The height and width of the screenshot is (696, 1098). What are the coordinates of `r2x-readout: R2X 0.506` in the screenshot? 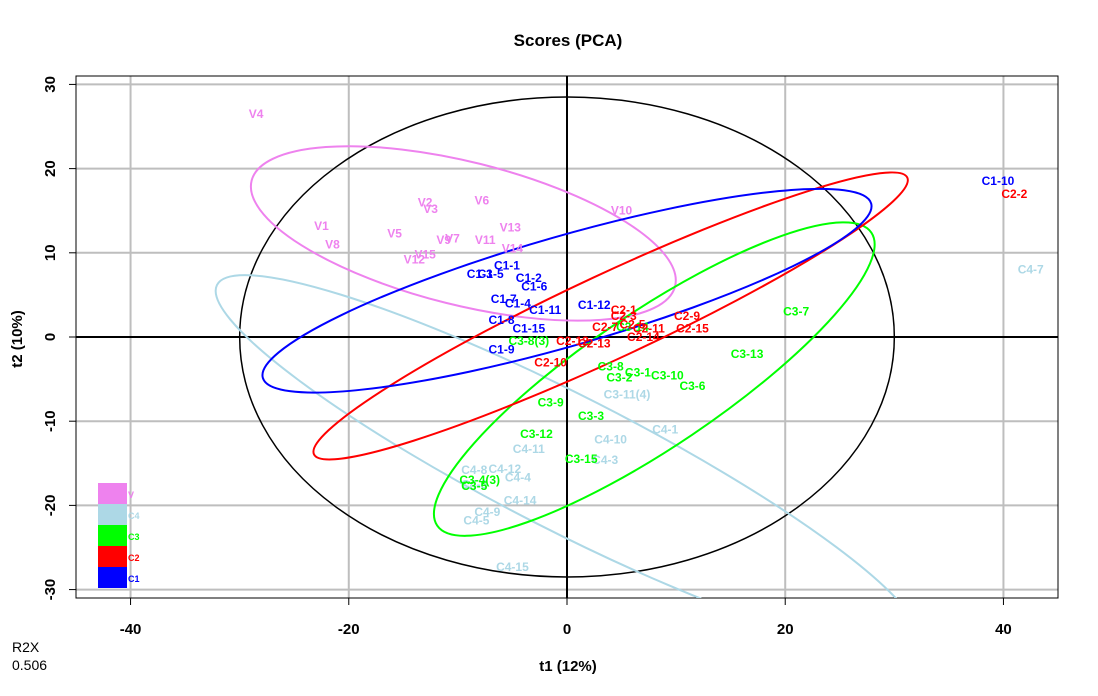 It's located at (29, 656).